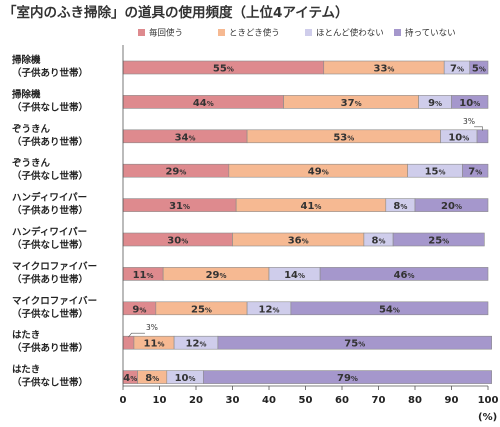 The image size is (500, 427). What do you see at coordinates (379, 400) in the screenshot?
I see `x-tick-label: 70` at bounding box center [379, 400].